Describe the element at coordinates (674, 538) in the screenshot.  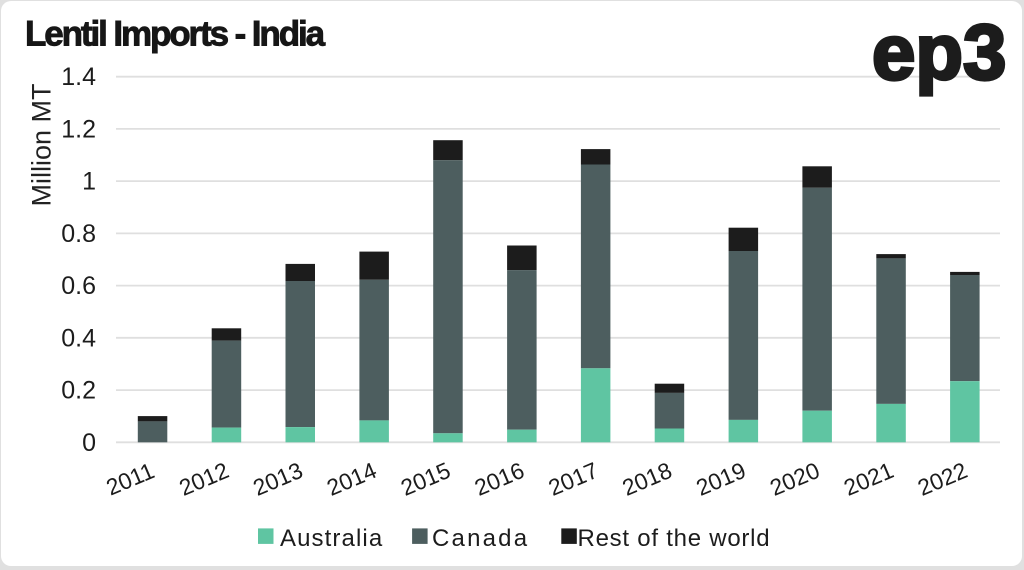
I see `svg-text: Rest of the world` at that location.